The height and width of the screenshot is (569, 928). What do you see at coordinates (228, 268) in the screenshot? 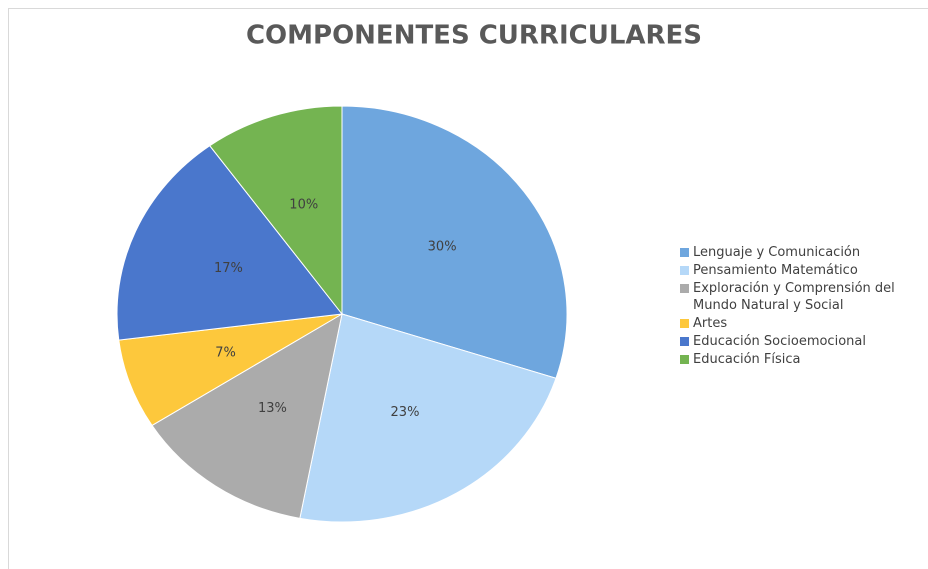
I see `data-label: 17%` at bounding box center [228, 268].